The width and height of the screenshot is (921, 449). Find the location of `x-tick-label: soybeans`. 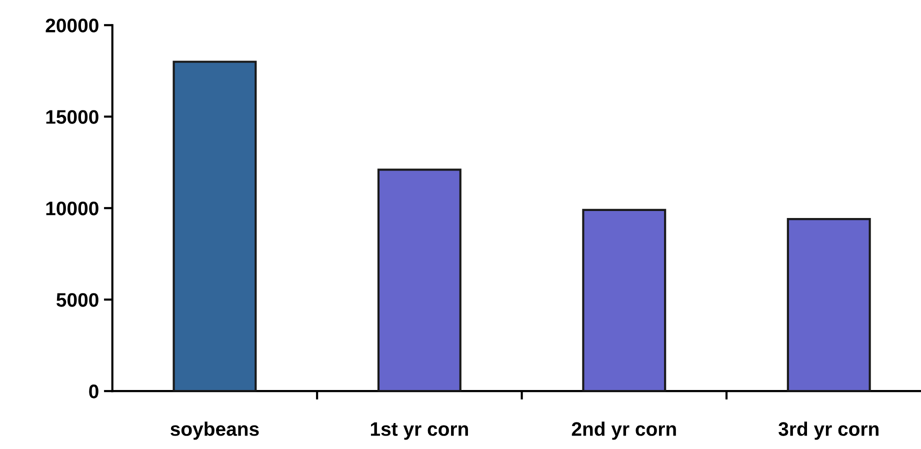

x-tick-label: soybeans is located at coordinates (214, 431).